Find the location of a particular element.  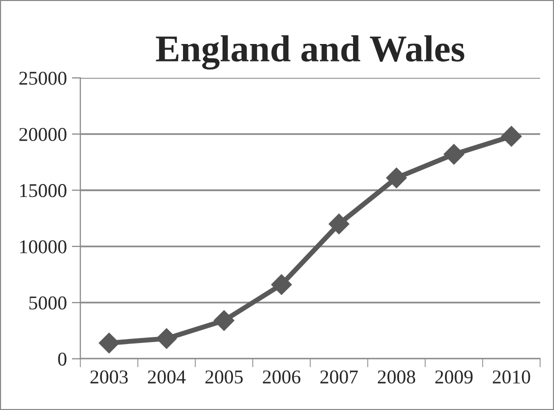

y-tick-label: 10000 is located at coordinates (43, 247).